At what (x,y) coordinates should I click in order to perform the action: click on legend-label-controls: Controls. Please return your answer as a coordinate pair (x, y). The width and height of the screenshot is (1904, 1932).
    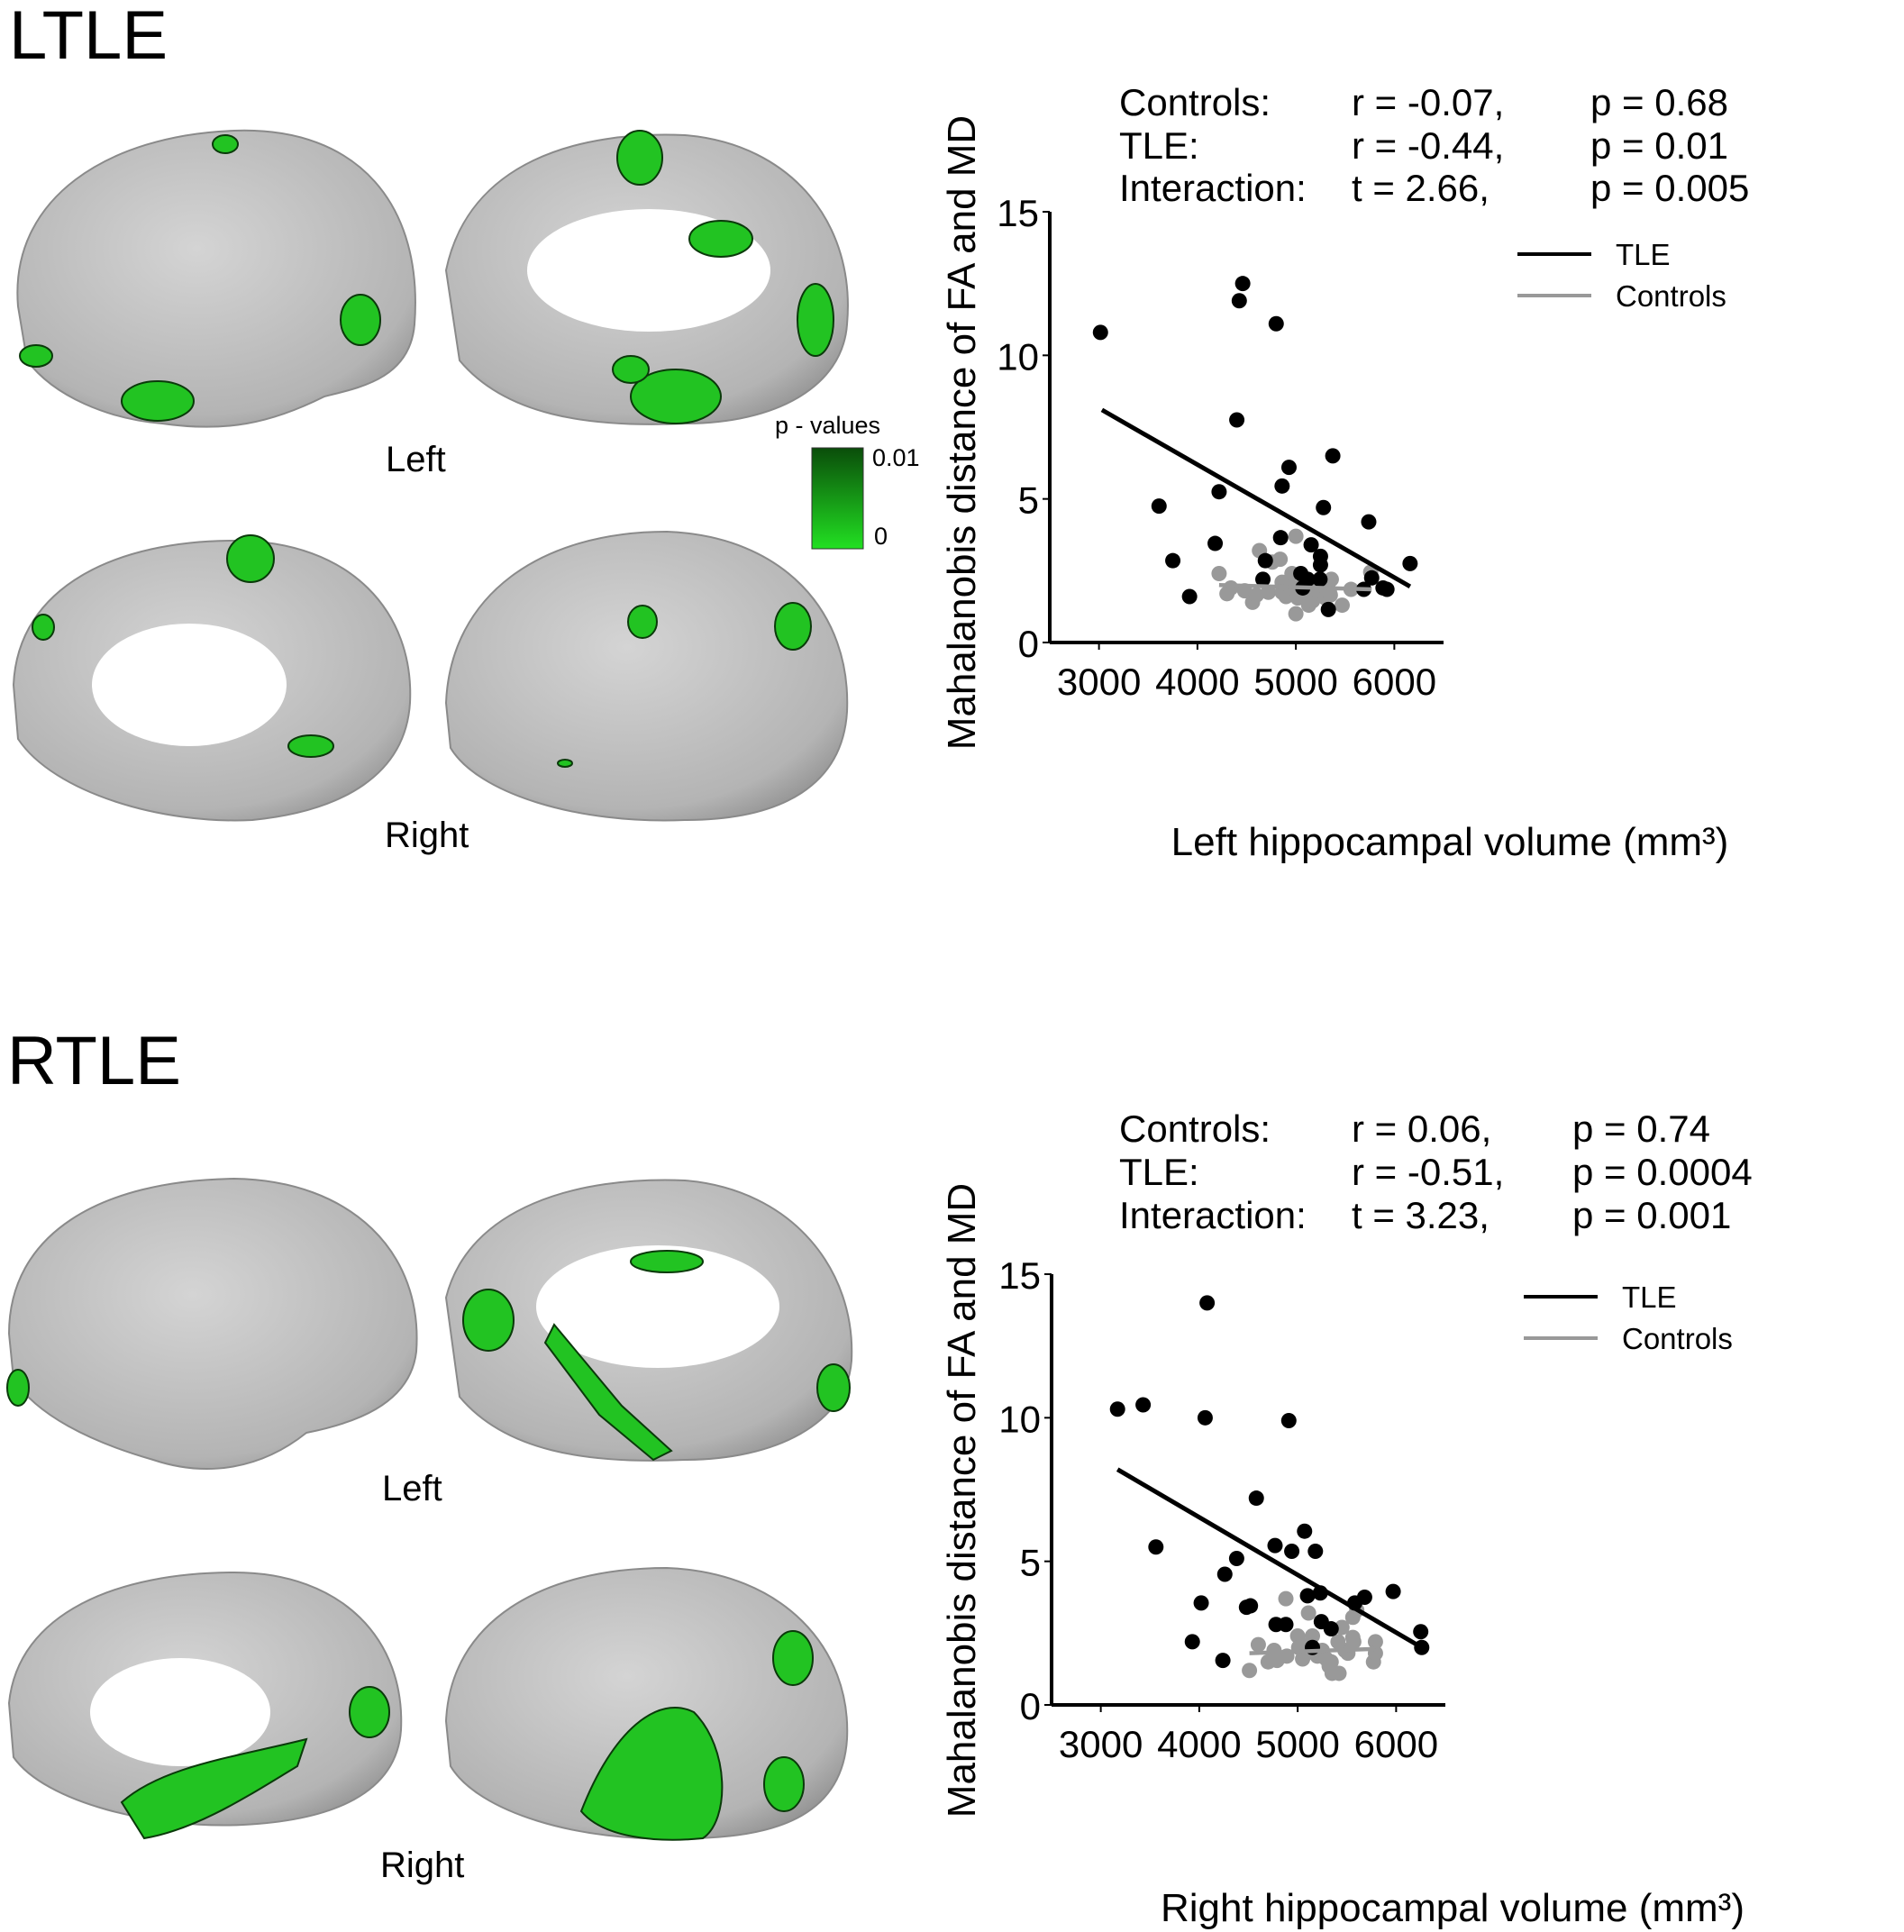
    Looking at the image, I should click on (1677, 1338).